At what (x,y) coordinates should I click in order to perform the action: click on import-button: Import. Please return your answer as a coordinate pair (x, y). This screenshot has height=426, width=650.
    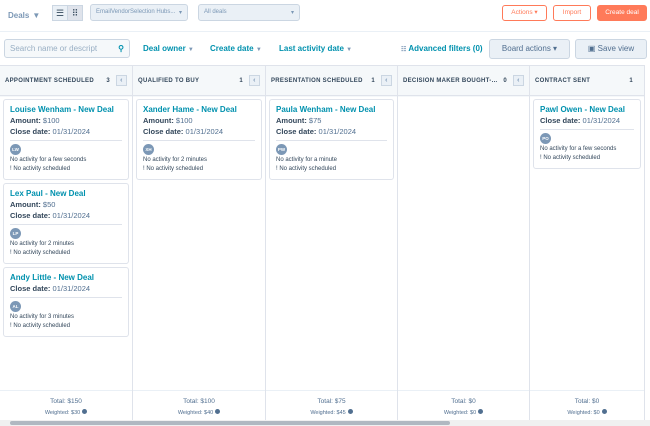
    Looking at the image, I should click on (572, 13).